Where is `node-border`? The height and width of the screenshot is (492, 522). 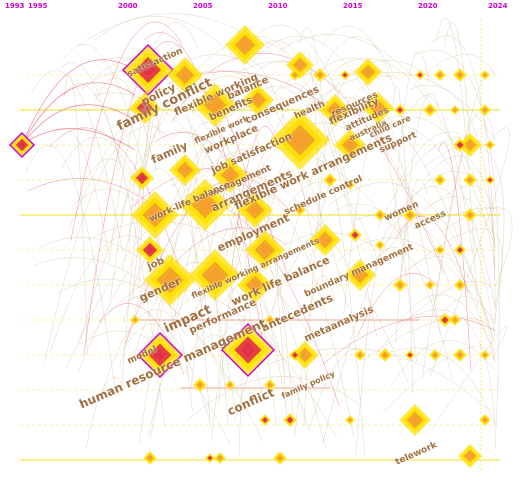
node-border is located at coordinates (22, 145).